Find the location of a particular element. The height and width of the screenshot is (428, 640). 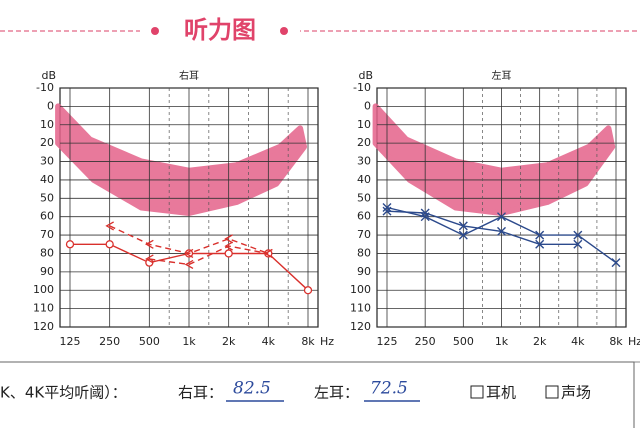

title-bg is located at coordinates (220, 31).